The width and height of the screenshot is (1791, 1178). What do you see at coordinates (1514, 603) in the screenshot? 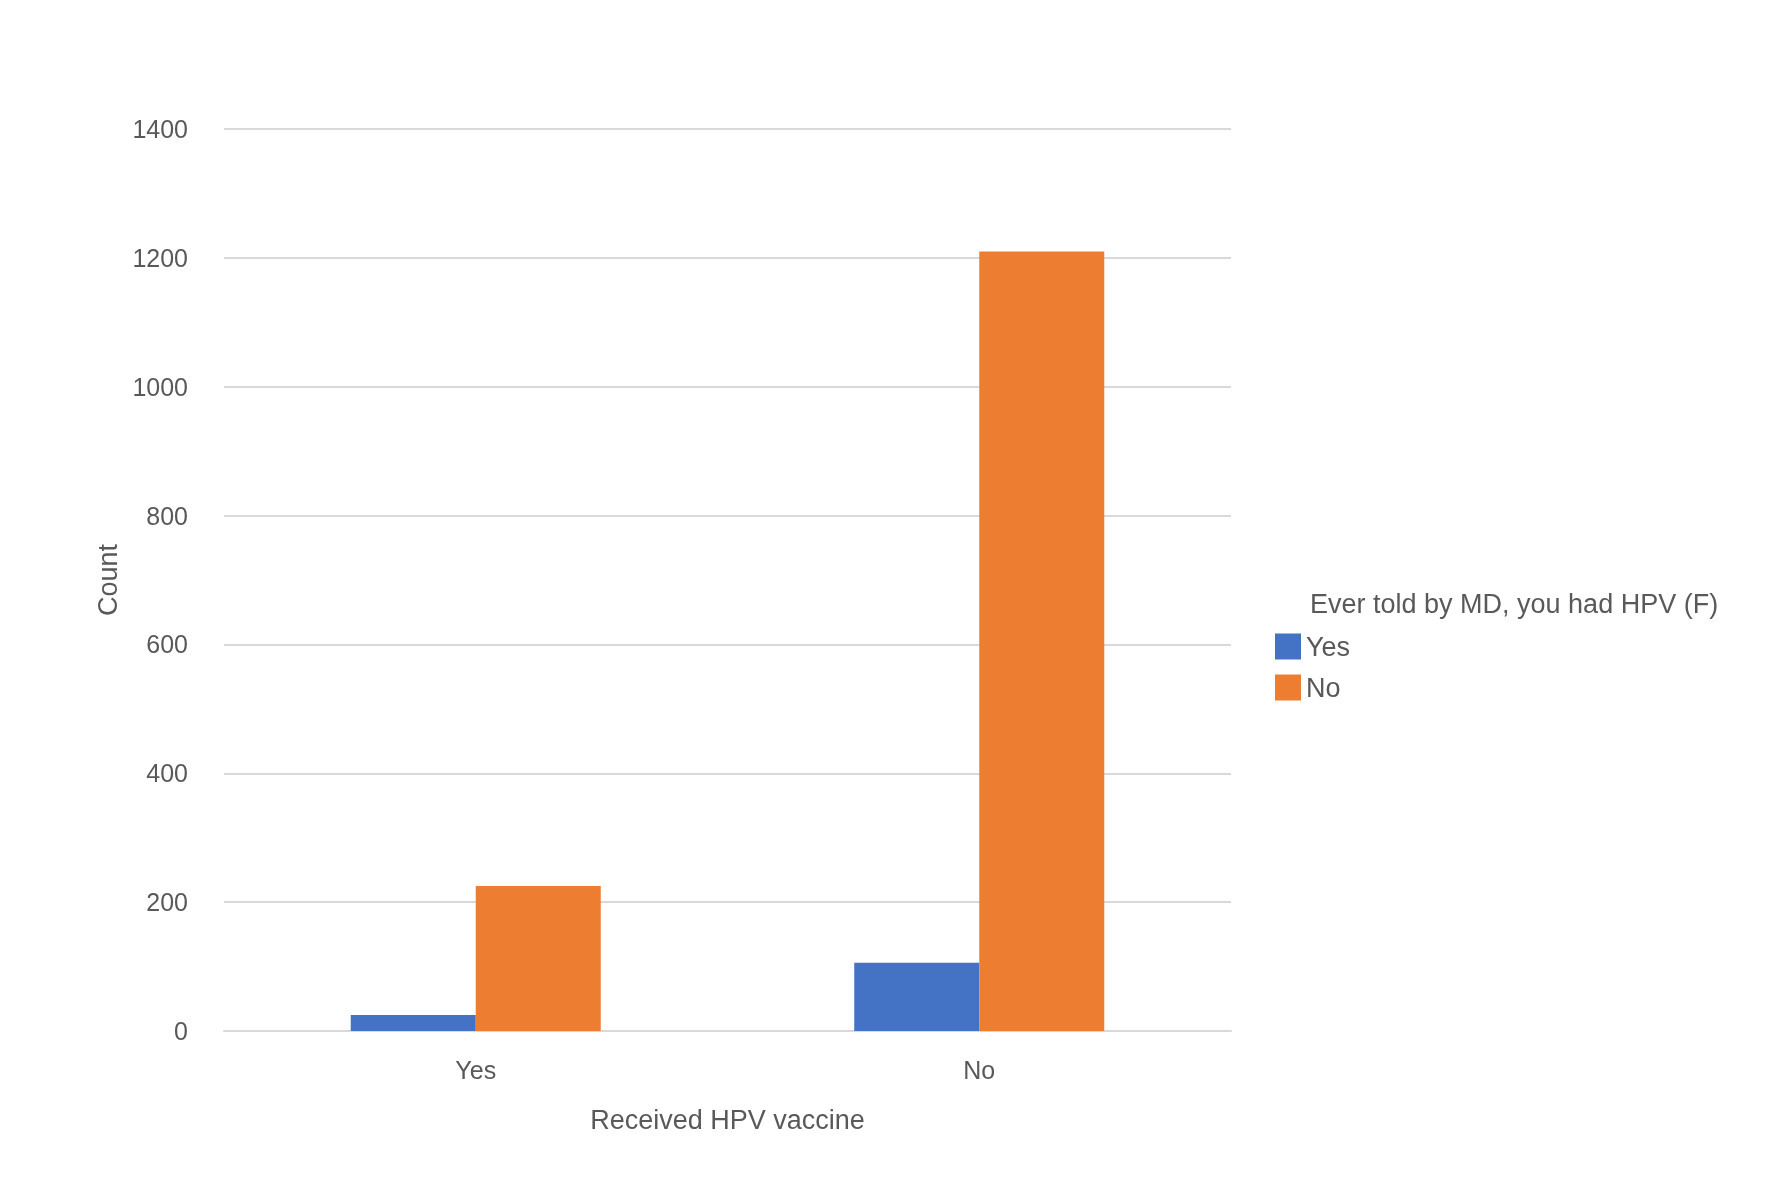
I see `legend-title: Ever told by MD, you had HPV (F)` at bounding box center [1514, 603].